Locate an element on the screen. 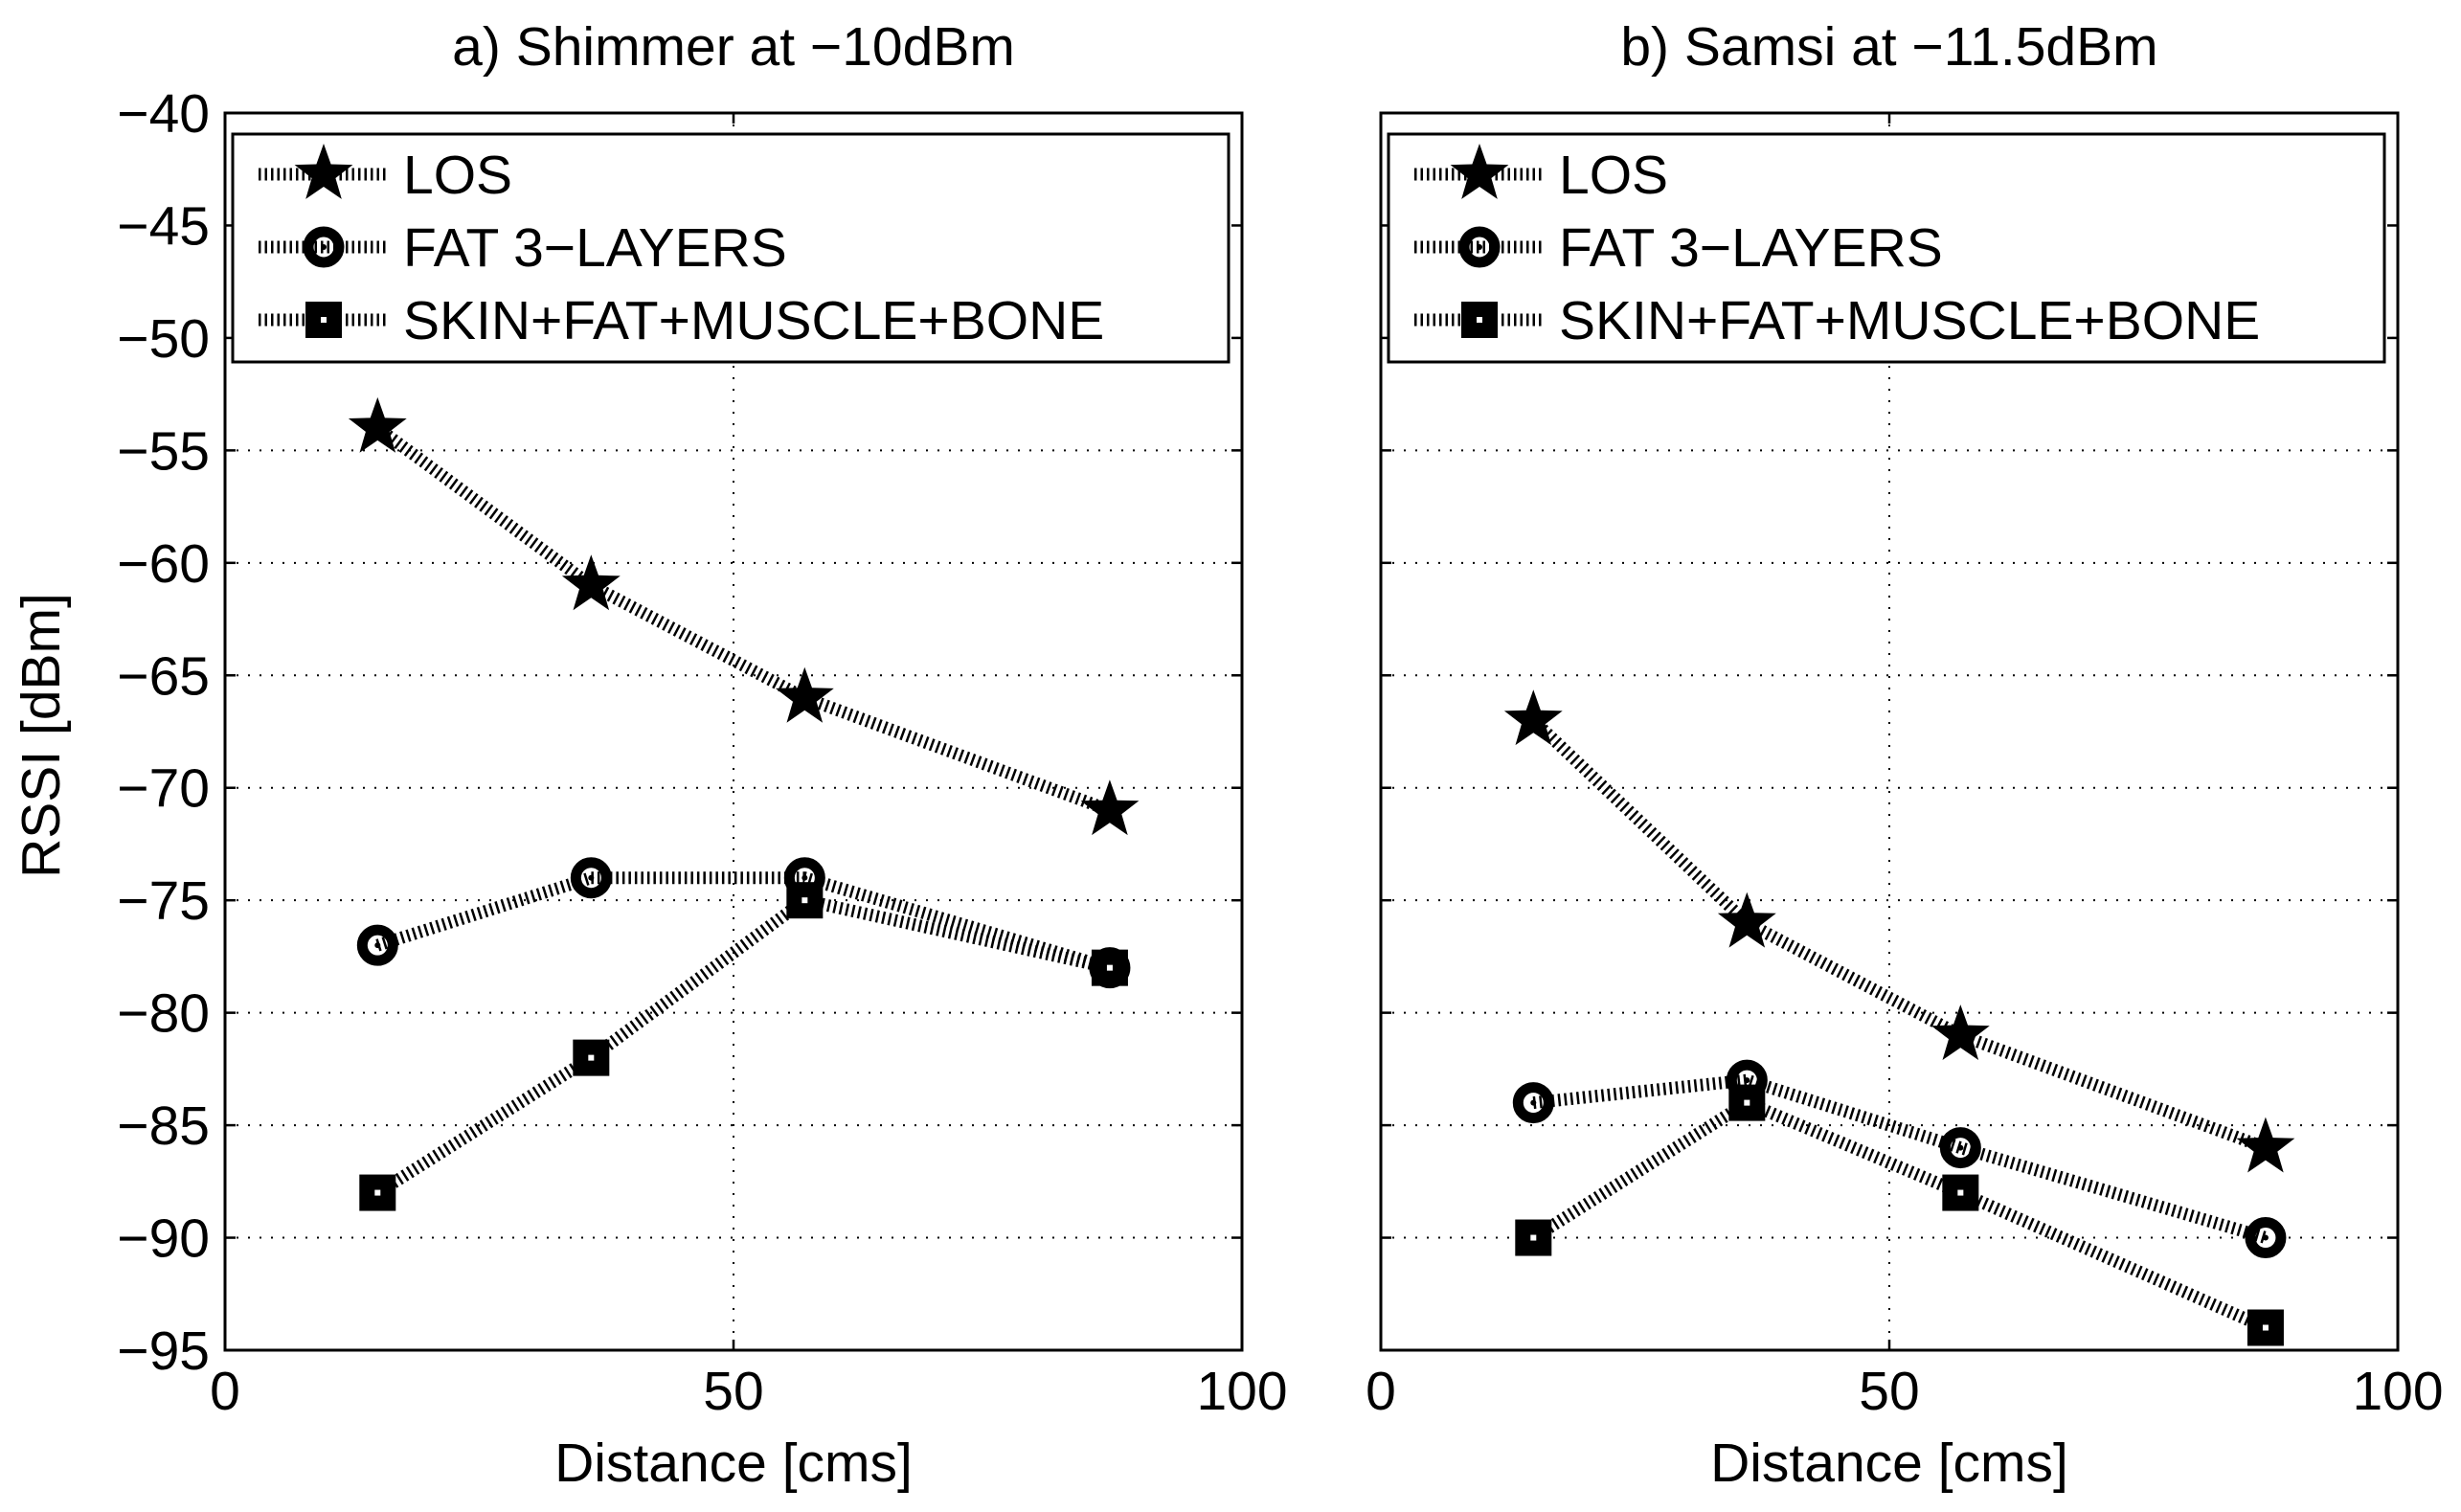 This screenshot has height=1512, width=2461. legend-marker-square is located at coordinates (1479, 320).